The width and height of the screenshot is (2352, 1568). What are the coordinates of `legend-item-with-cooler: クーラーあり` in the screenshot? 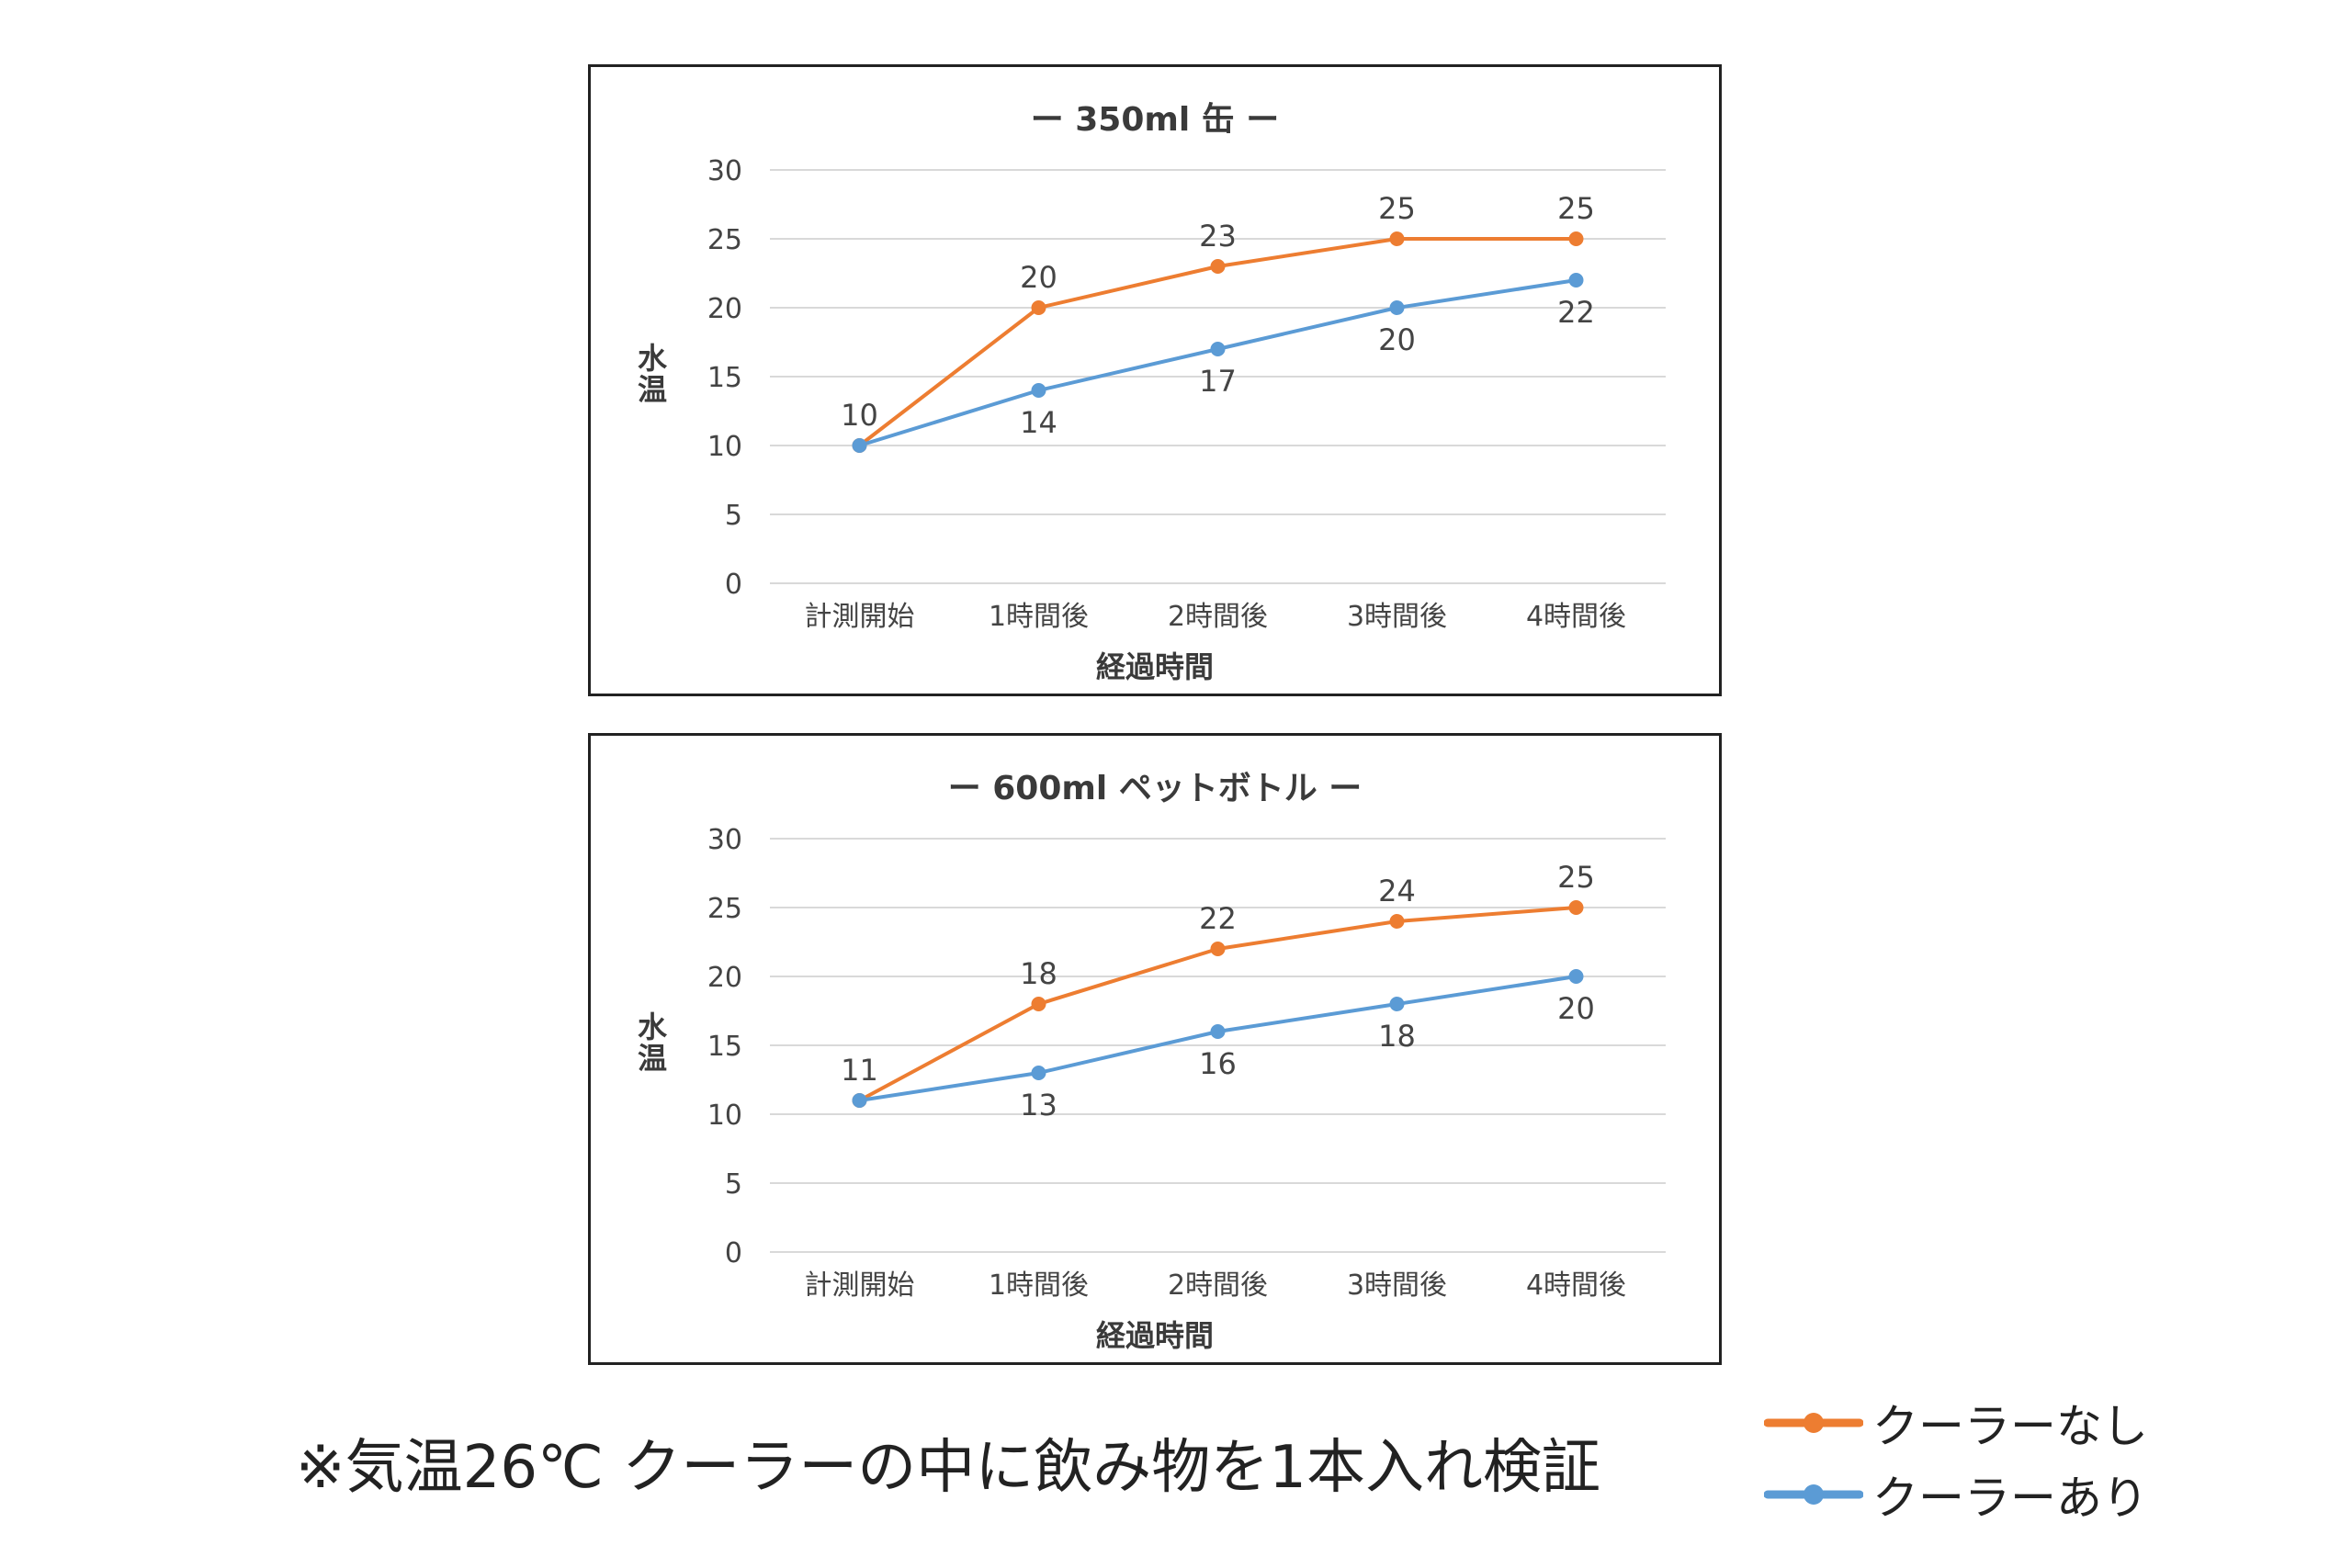 It's located at (1956, 1494).